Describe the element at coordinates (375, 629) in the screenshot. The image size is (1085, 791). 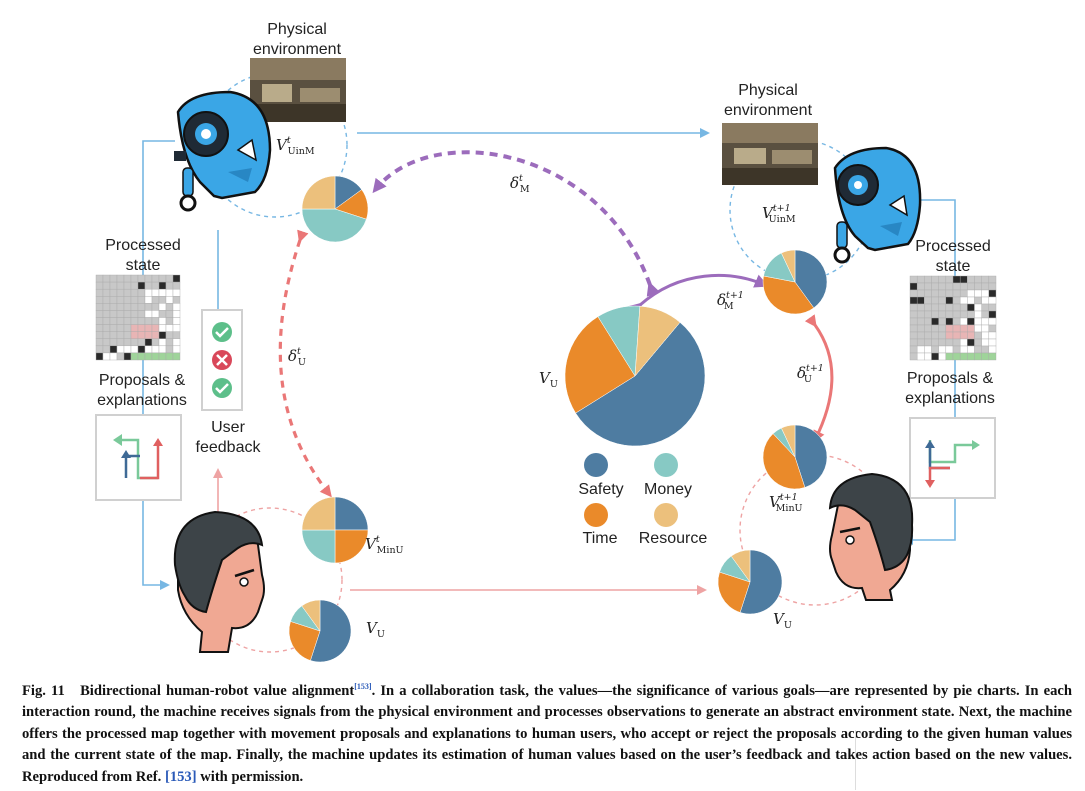
I see `label-V-U-left: VU` at that location.